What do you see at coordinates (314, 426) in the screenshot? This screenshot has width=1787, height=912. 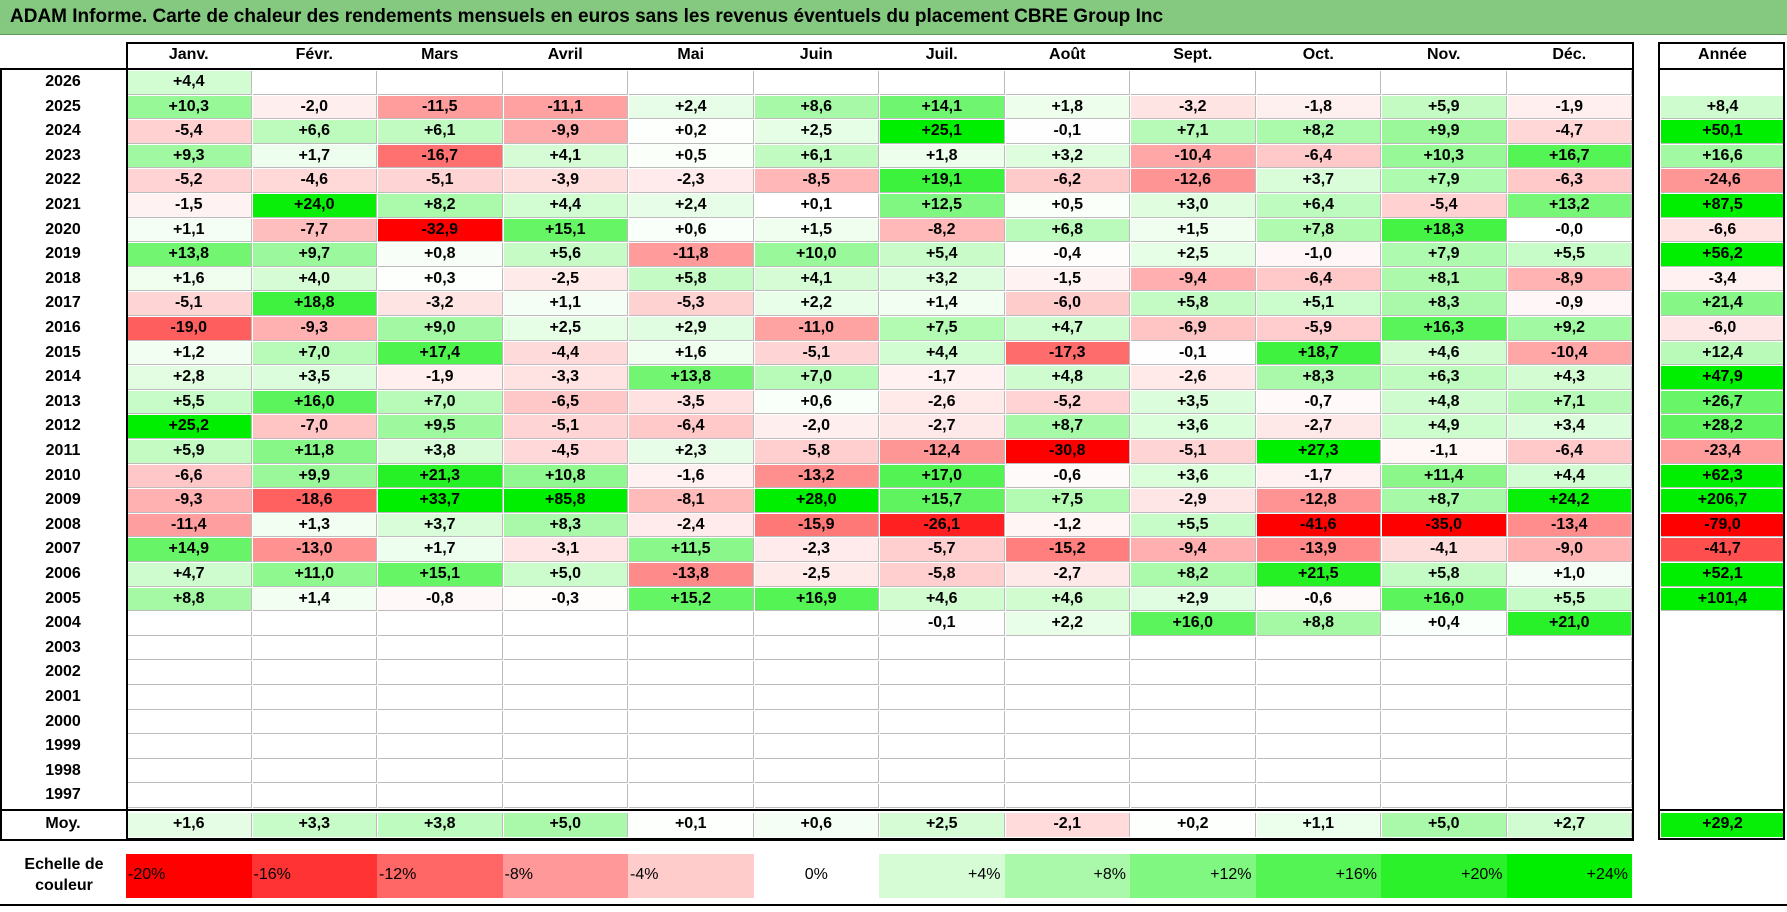 I see `cell-value: -7,0` at bounding box center [314, 426].